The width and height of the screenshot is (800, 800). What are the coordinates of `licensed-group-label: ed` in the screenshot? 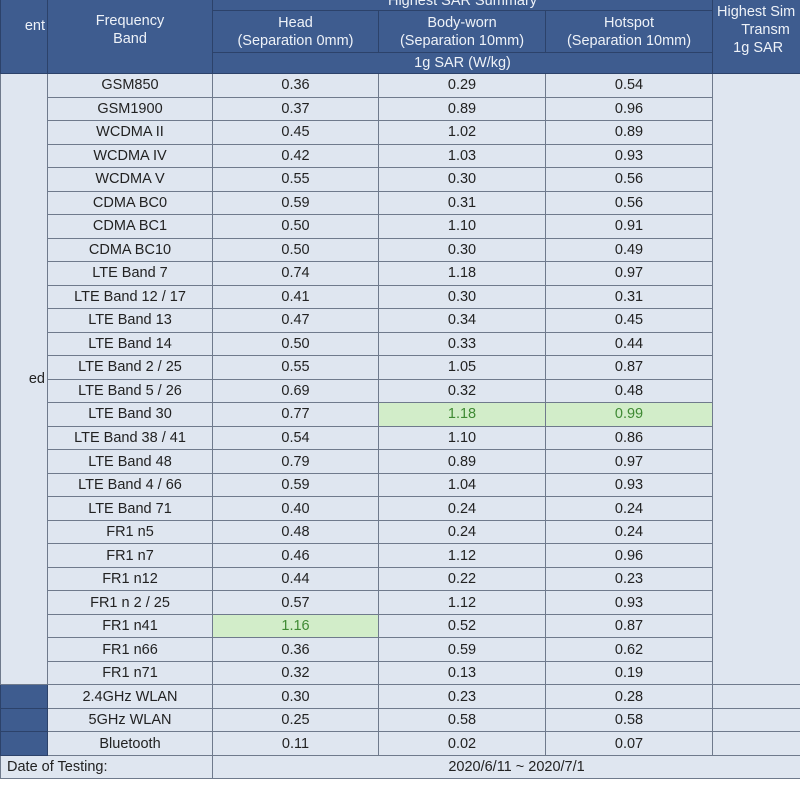 It's located at (24, 379).